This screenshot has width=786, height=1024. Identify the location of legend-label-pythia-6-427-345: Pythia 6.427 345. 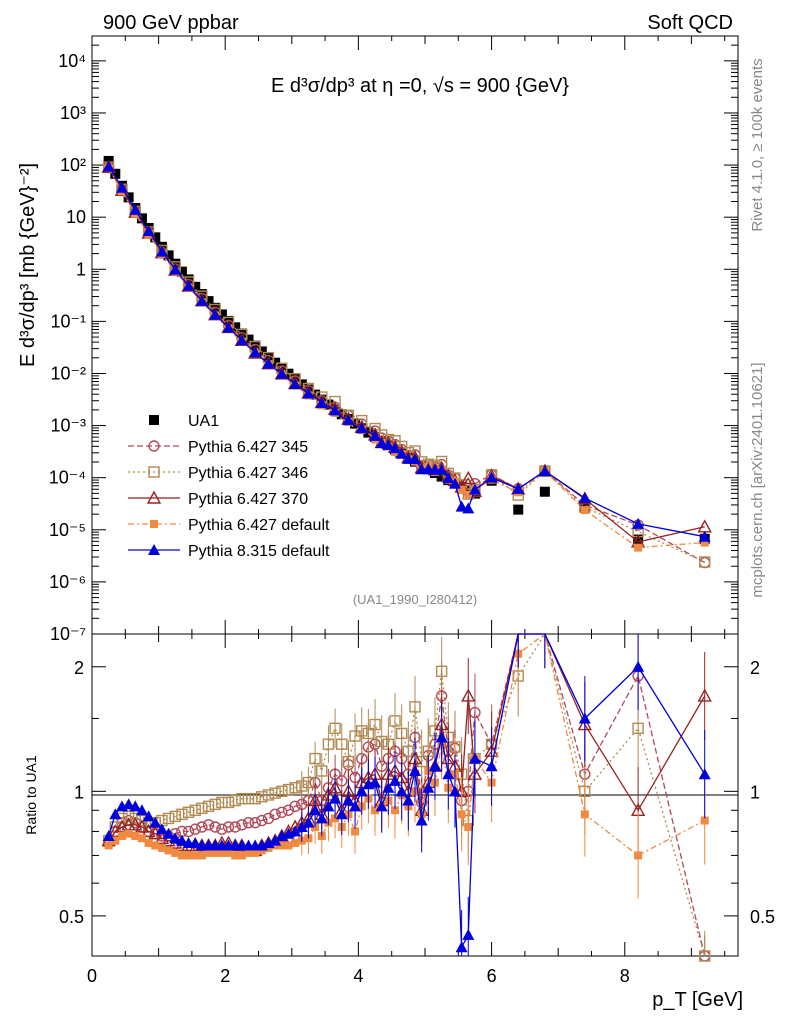
(248, 447).